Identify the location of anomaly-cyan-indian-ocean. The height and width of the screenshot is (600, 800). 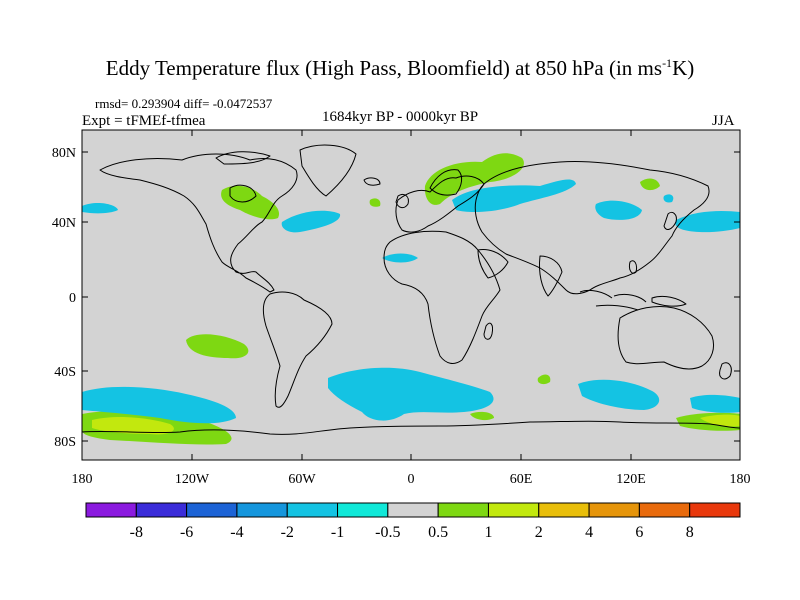
(619, 394).